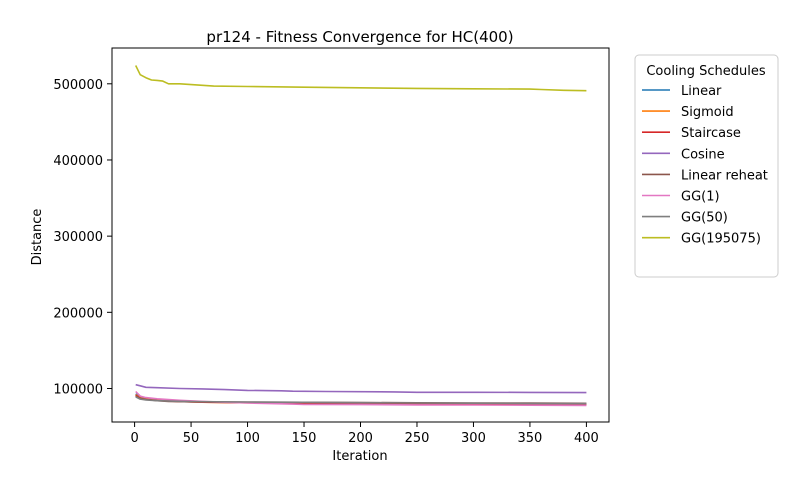 Image resolution: width=808 pixels, height=493 pixels. What do you see at coordinates (711, 133) in the screenshot?
I see `legend-label-staircase: Staircase` at bounding box center [711, 133].